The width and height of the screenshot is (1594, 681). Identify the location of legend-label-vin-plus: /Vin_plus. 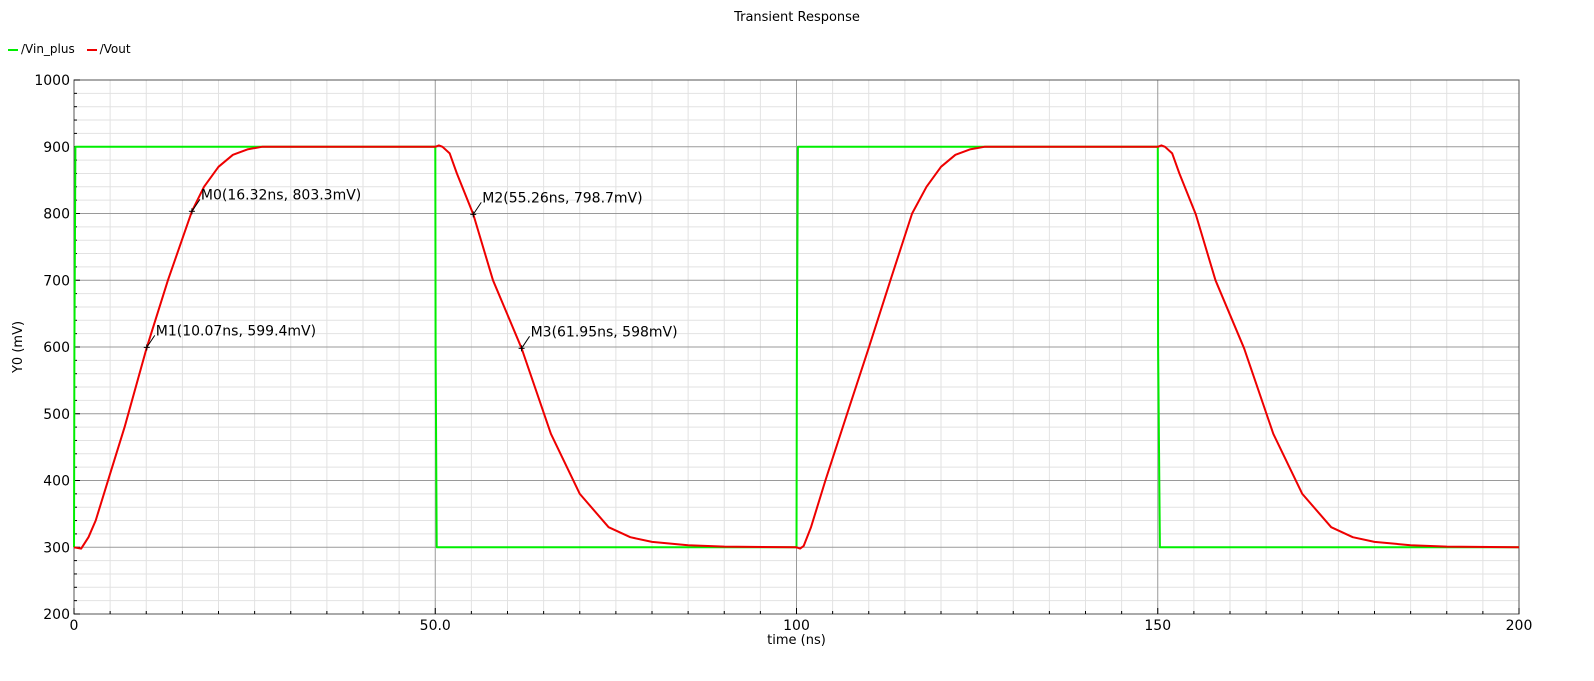
(48, 49).